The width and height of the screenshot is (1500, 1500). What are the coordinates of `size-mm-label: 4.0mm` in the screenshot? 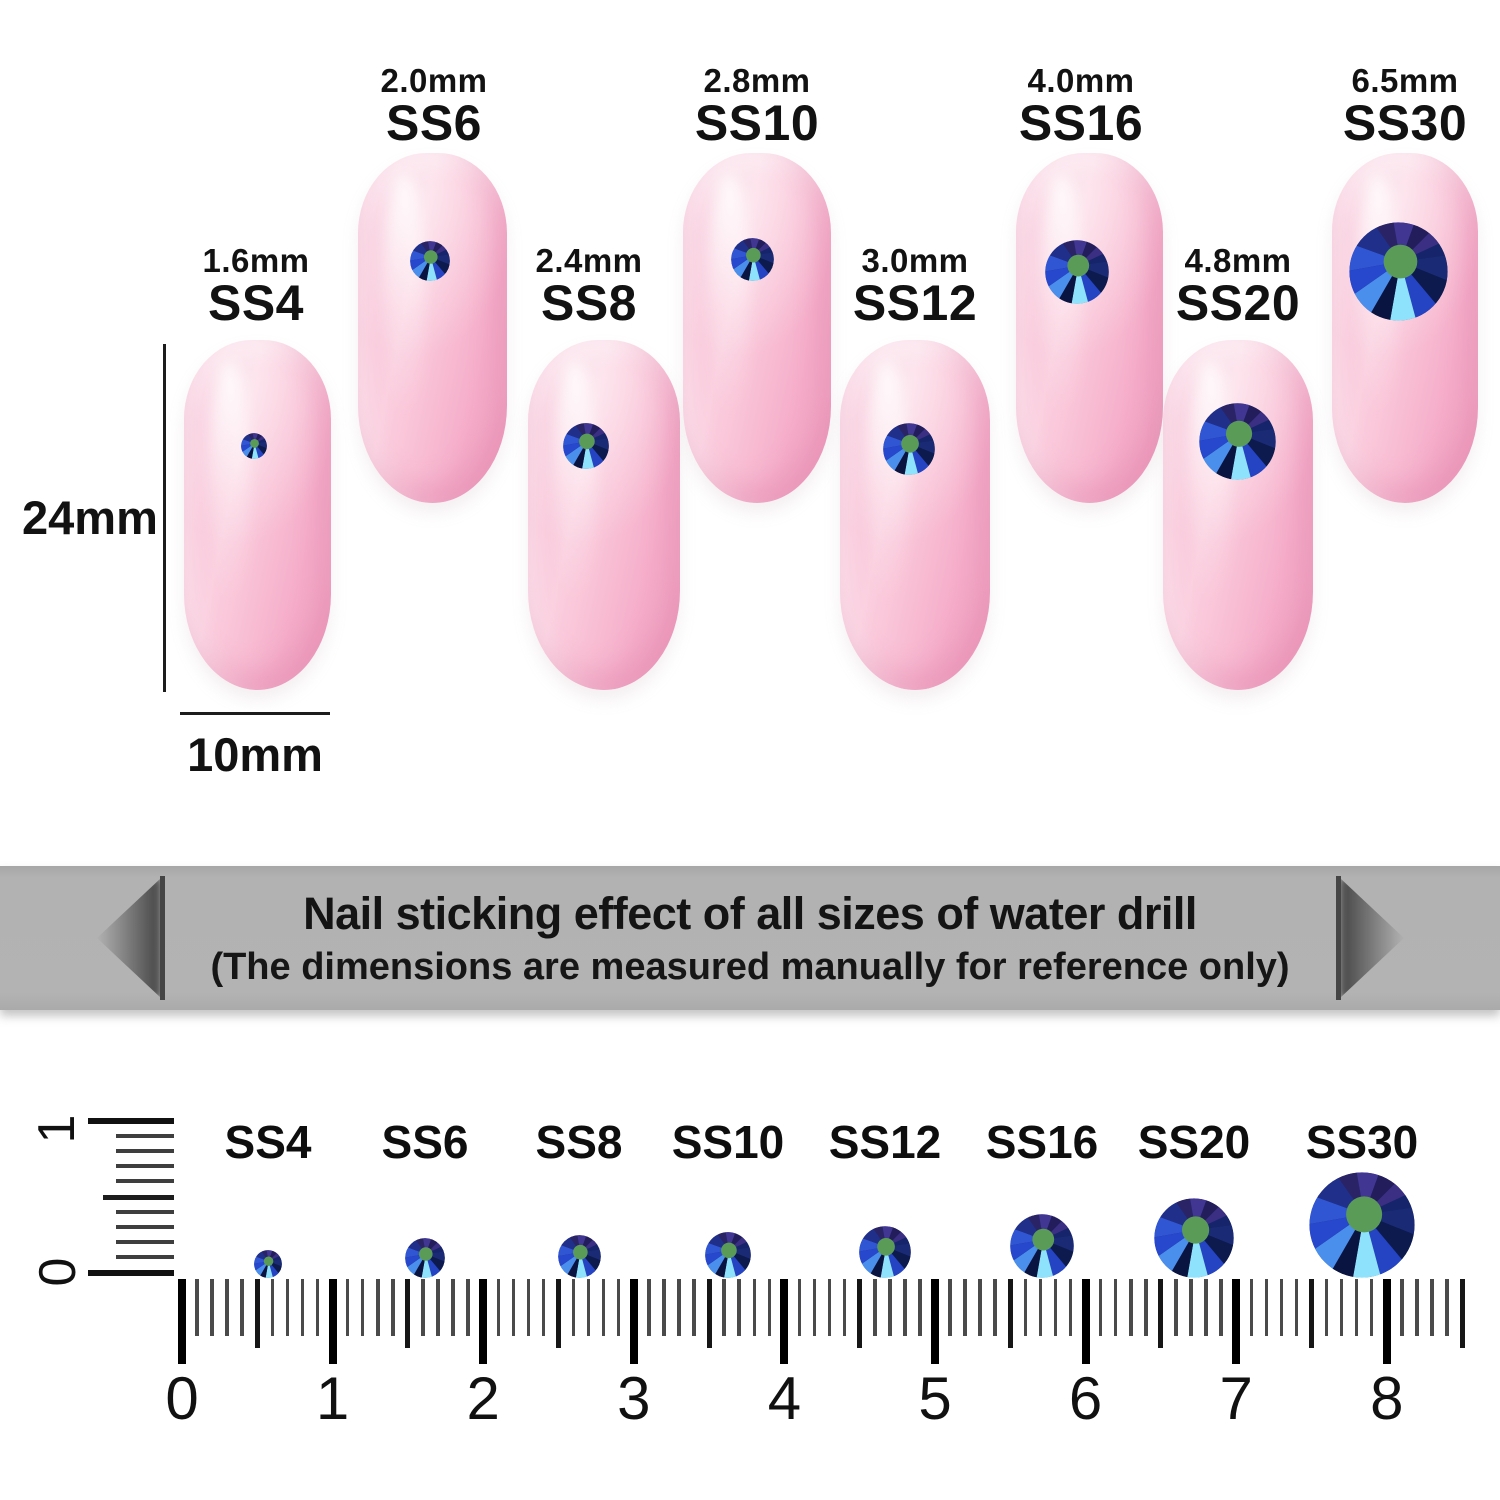 It's located at (1081, 80).